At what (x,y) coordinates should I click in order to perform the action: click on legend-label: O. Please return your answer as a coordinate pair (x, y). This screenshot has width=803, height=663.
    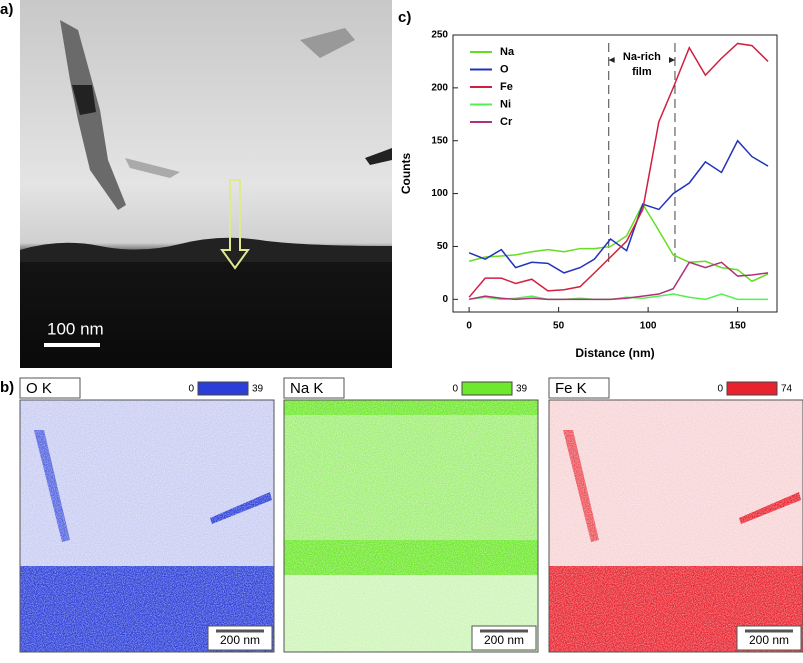
    Looking at the image, I should click on (504, 69).